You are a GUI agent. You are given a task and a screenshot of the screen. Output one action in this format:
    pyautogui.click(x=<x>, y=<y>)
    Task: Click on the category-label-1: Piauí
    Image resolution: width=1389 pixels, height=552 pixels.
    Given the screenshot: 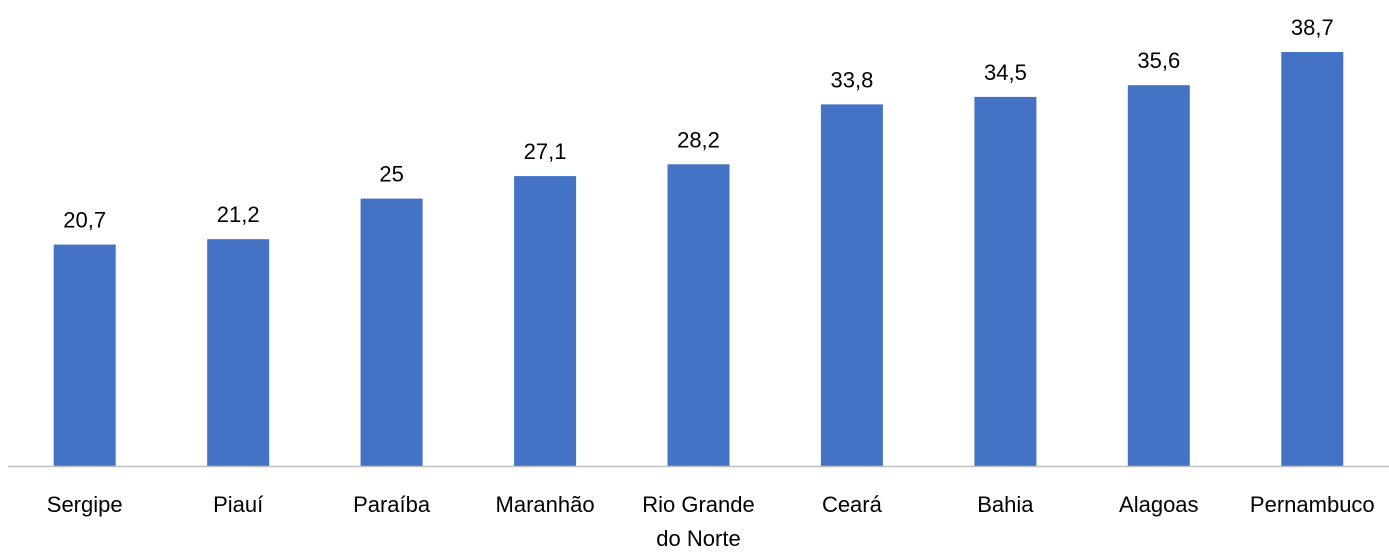 What is the action you would take?
    pyautogui.click(x=238, y=504)
    